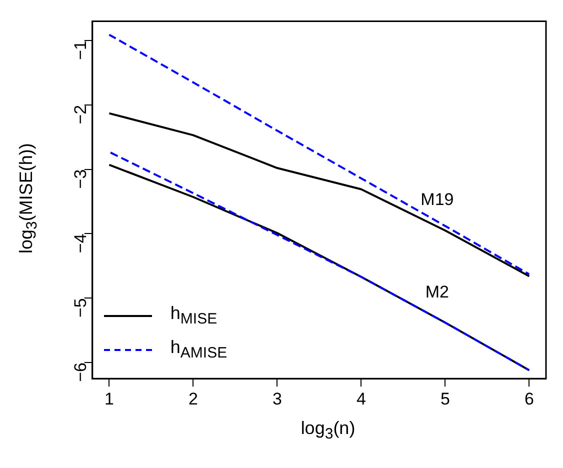 The height and width of the screenshot is (468, 563). Describe the element at coordinates (80, 308) in the screenshot. I see `y-tick-label: −5` at that location.